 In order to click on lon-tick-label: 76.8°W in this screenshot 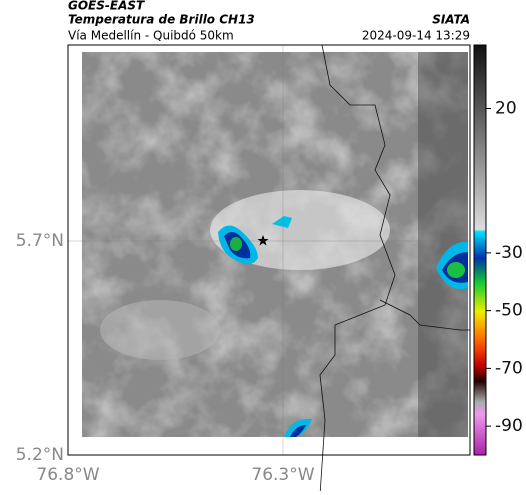, I will do `click(67, 475)`.